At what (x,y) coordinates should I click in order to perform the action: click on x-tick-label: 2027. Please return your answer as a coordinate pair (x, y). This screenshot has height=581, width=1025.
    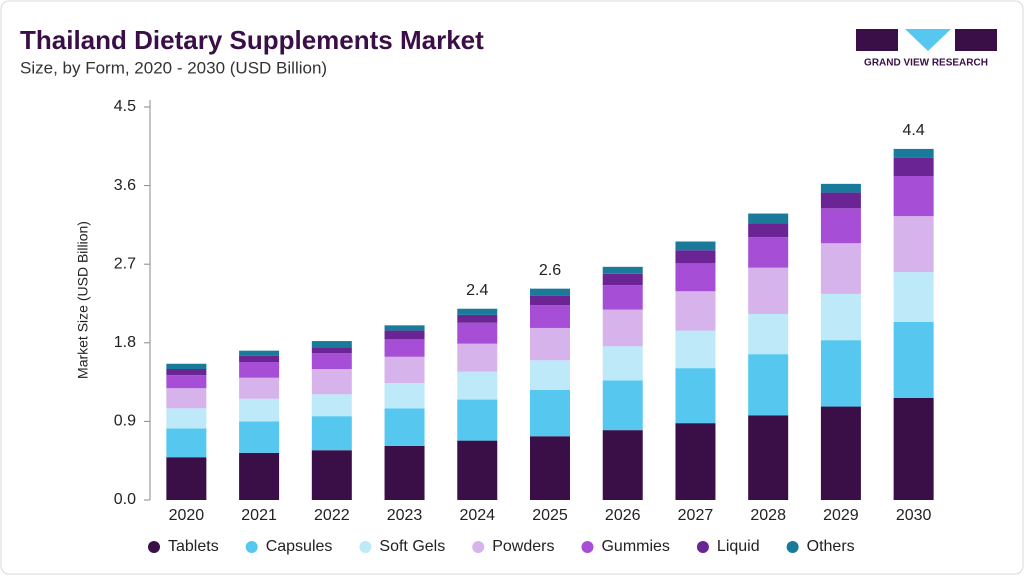
    Looking at the image, I should click on (696, 515).